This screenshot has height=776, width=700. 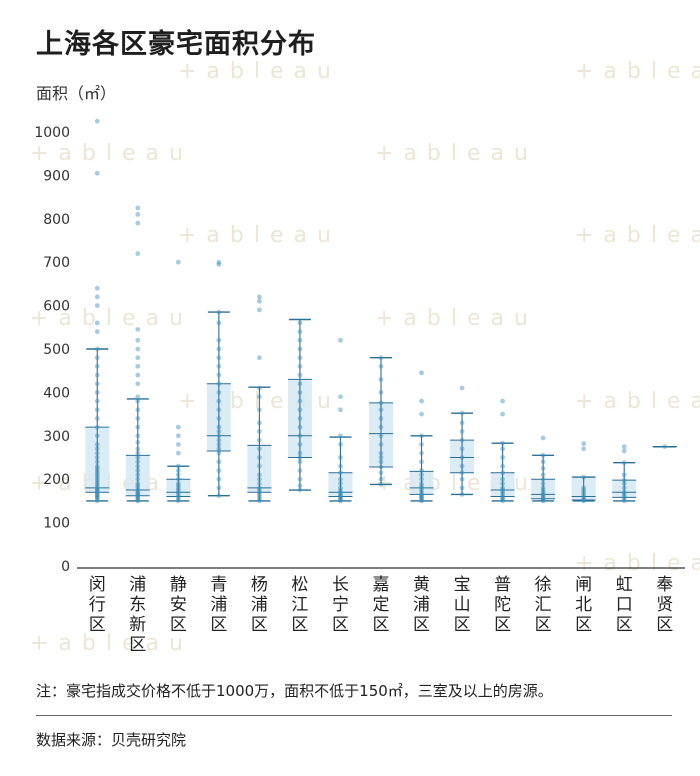 I want to click on data-source: 数据来源：贝壳研究院, so click(x=111, y=740).